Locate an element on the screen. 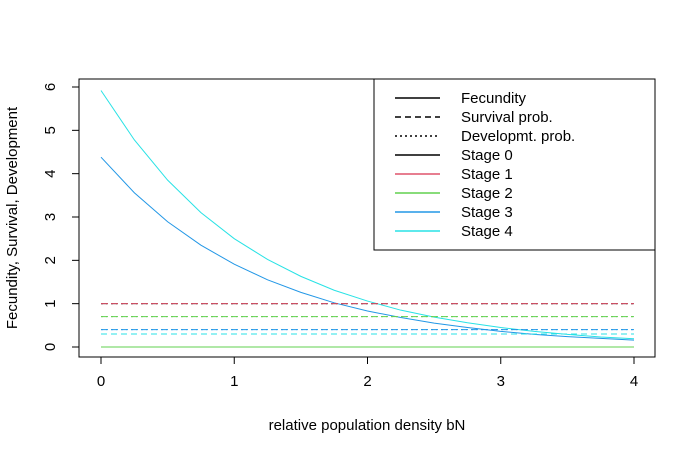  y-tick-label-4: 4 is located at coordinates (50, 173).